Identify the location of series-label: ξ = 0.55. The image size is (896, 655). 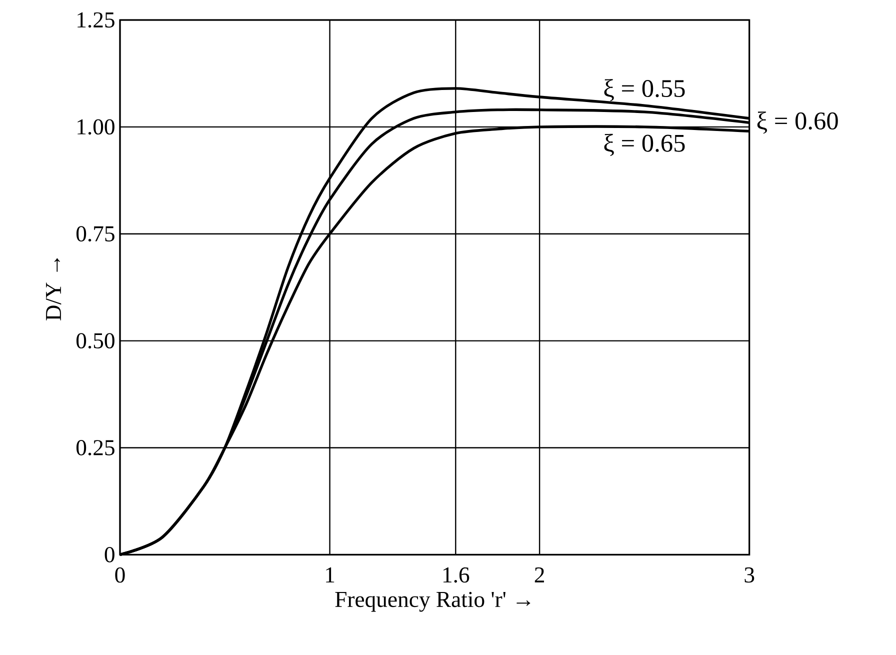
(644, 90).